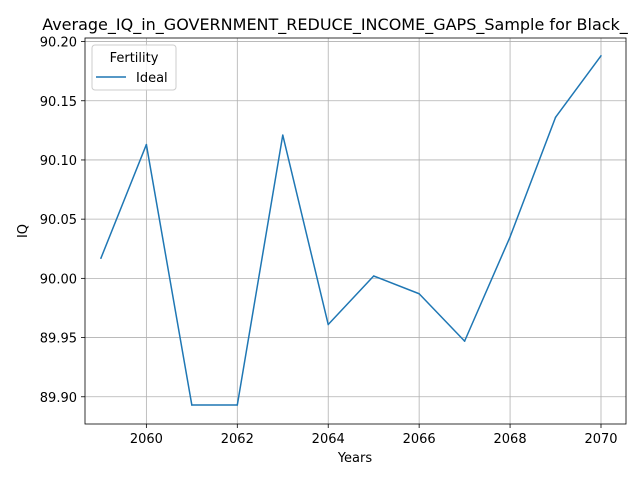 Image resolution: width=640 pixels, height=480 pixels. I want to click on y-tick-label: 90.00, so click(58, 279).